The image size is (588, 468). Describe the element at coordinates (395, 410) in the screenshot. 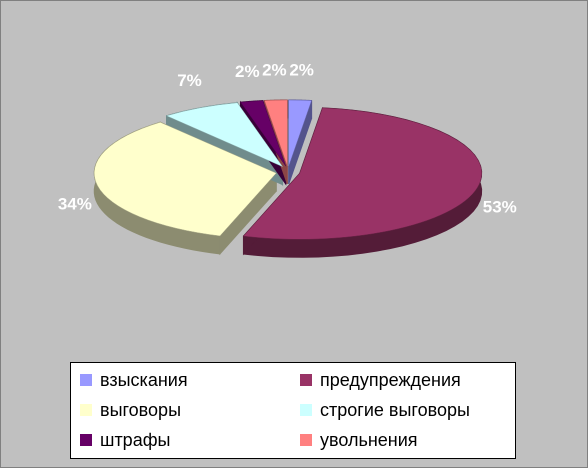

I see `legend-label: строгие выговоры` at that location.